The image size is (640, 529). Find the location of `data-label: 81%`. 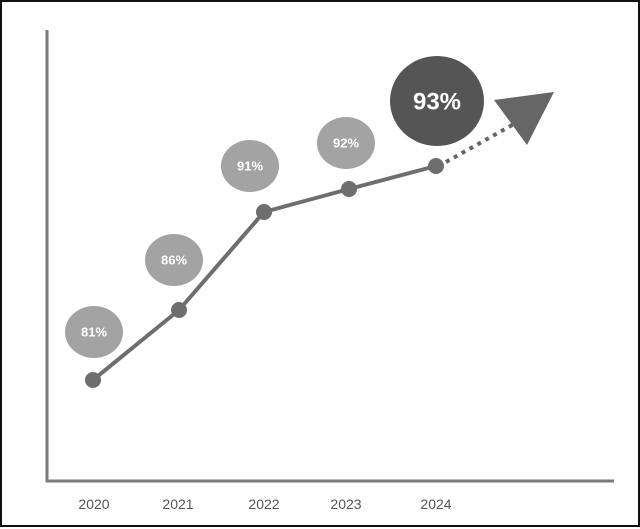

data-label: 81% is located at coordinates (94, 332).